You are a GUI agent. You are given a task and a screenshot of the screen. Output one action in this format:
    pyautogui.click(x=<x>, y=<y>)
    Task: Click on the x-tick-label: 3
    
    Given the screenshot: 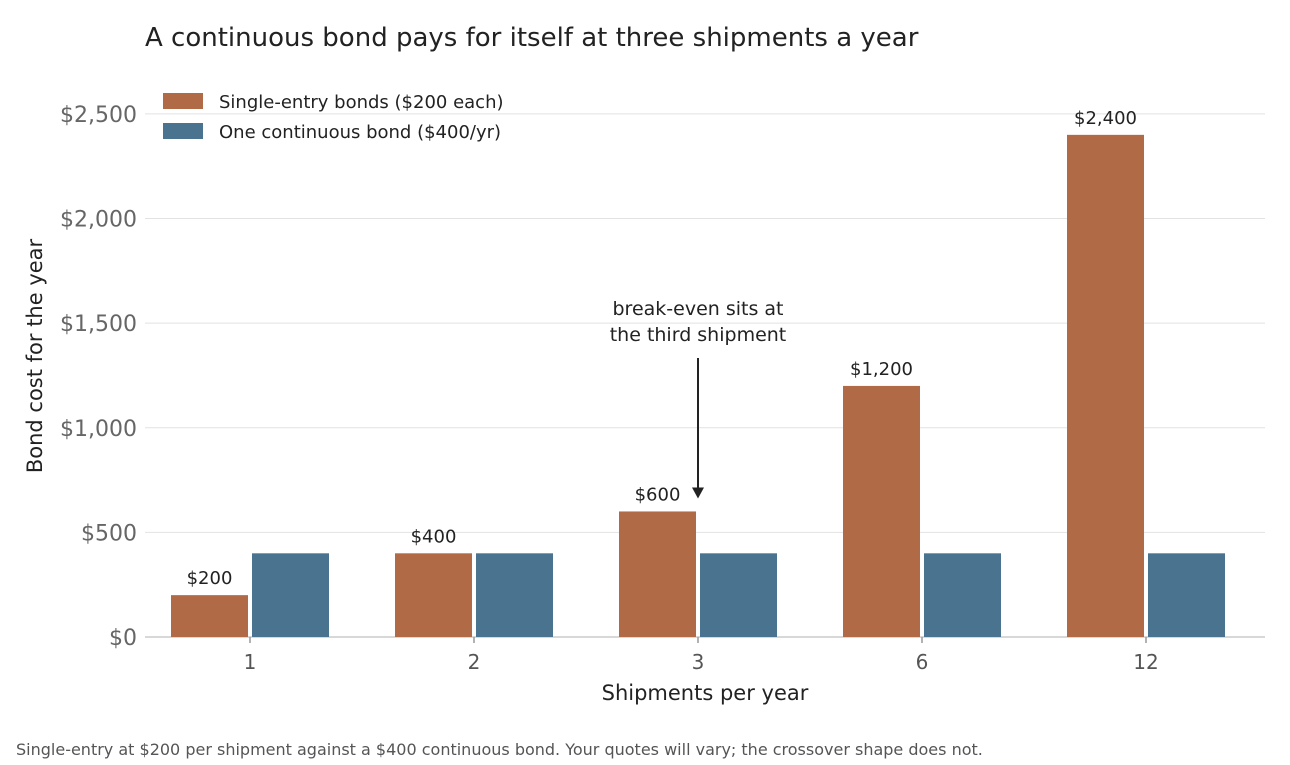 What is the action you would take?
    pyautogui.click(x=698, y=662)
    